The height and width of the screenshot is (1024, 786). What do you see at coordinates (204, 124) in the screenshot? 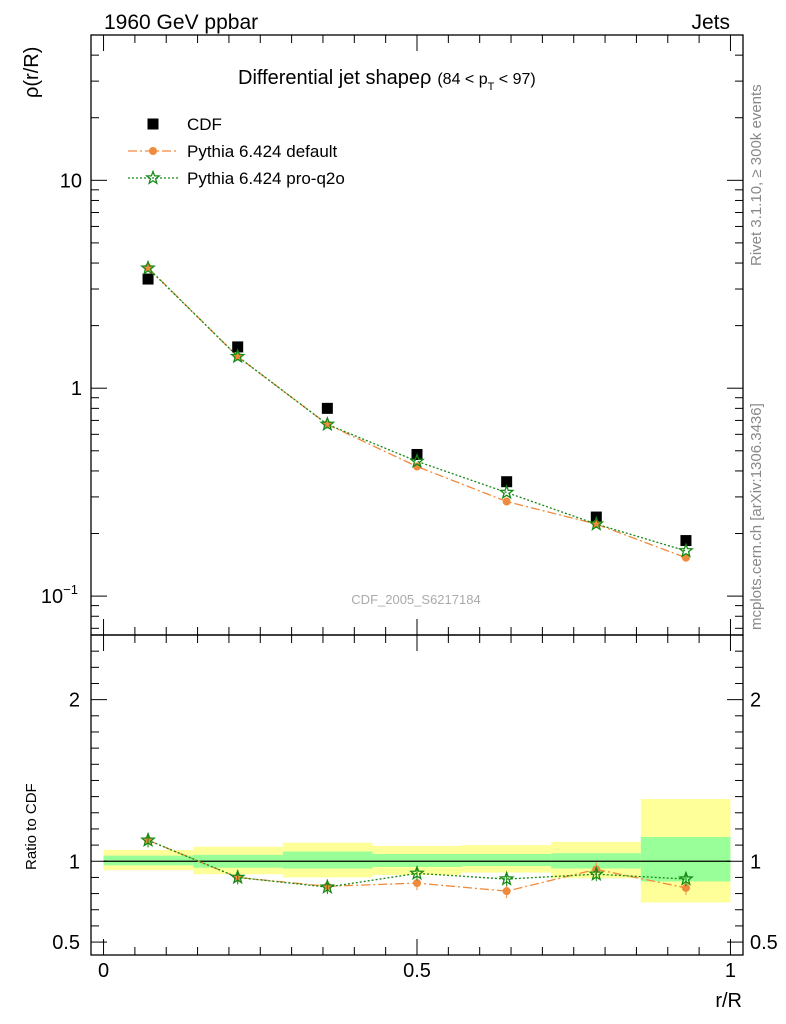
I see `legend-label-cdf: CDF` at bounding box center [204, 124].